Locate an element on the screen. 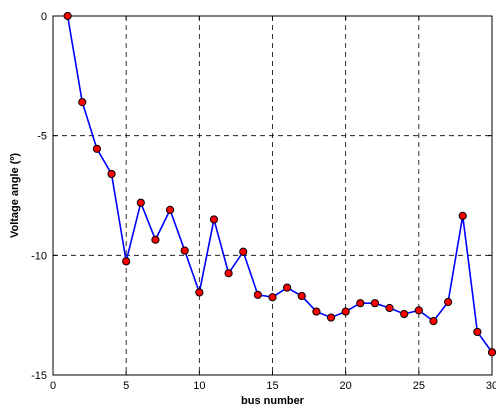 This screenshot has height=409, width=496. x-tick-label: 15 is located at coordinates (272, 386).